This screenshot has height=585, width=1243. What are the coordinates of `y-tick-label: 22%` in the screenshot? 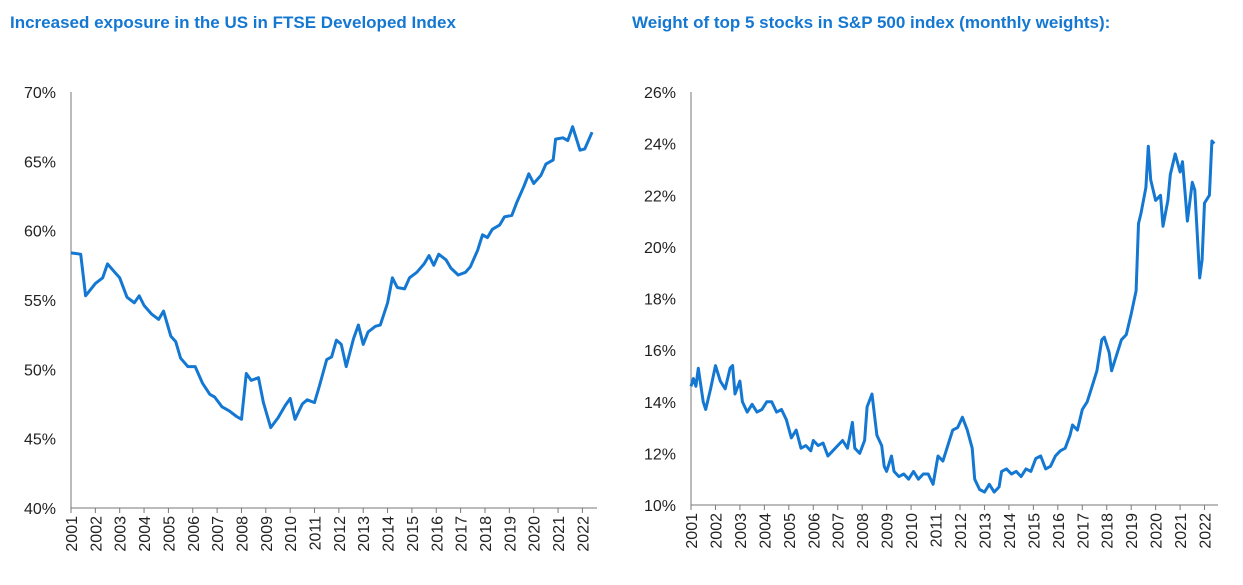 It's located at (660, 196).